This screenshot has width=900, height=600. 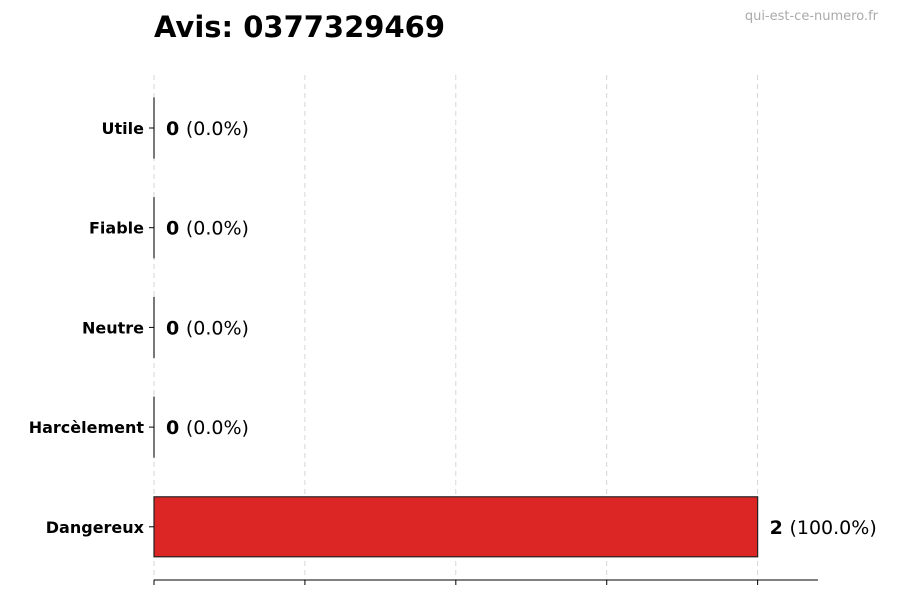 I want to click on y-tick-label: Fiable, so click(x=116, y=228).